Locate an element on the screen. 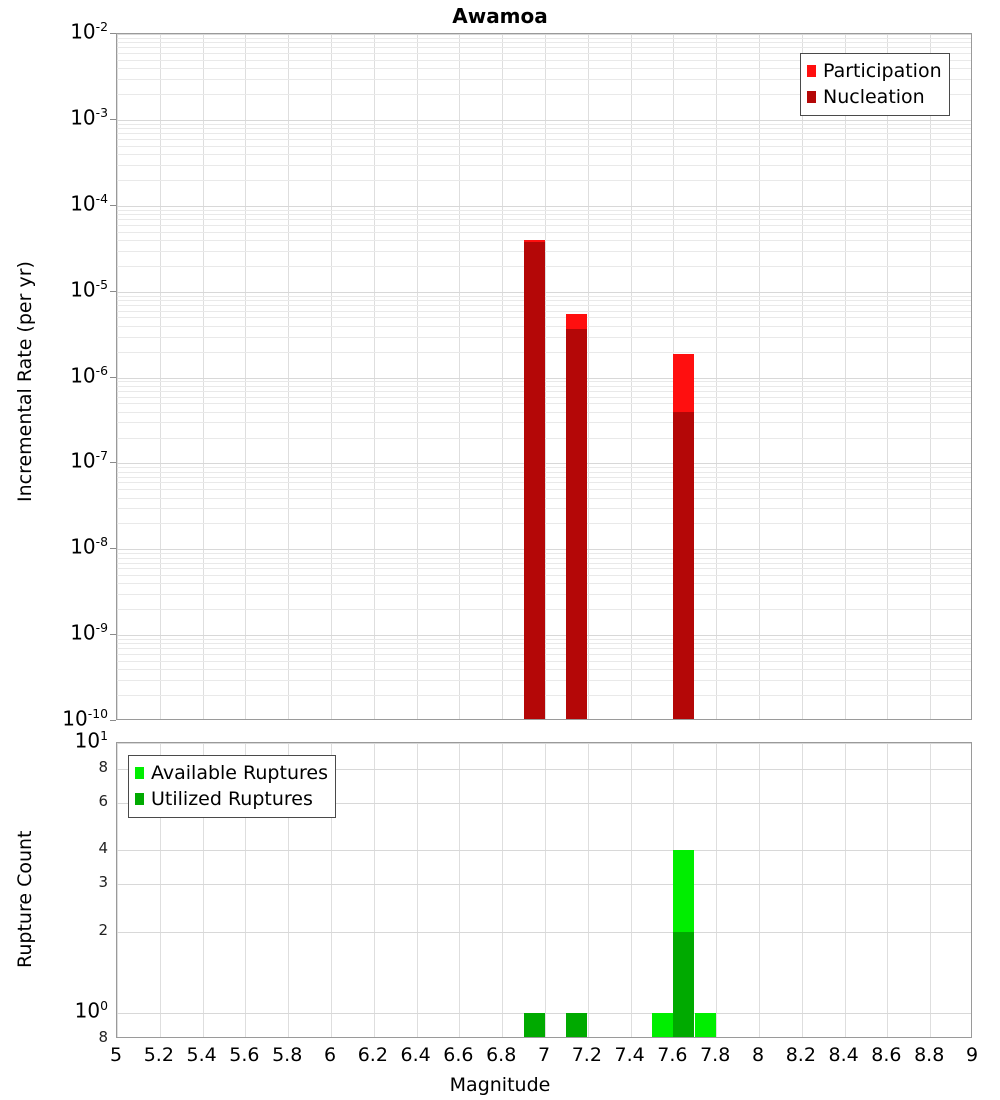  x-tick-label: 7 is located at coordinates (544, 1055).